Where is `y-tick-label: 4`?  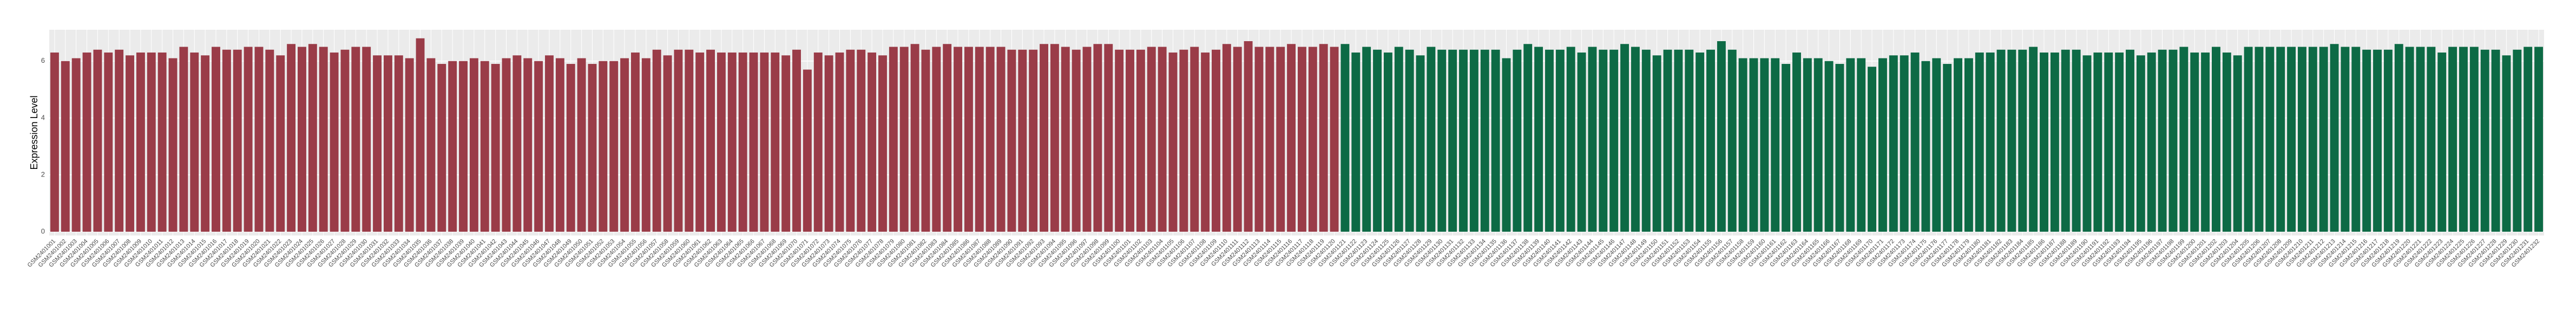
y-tick-label: 4 is located at coordinates (43, 117).